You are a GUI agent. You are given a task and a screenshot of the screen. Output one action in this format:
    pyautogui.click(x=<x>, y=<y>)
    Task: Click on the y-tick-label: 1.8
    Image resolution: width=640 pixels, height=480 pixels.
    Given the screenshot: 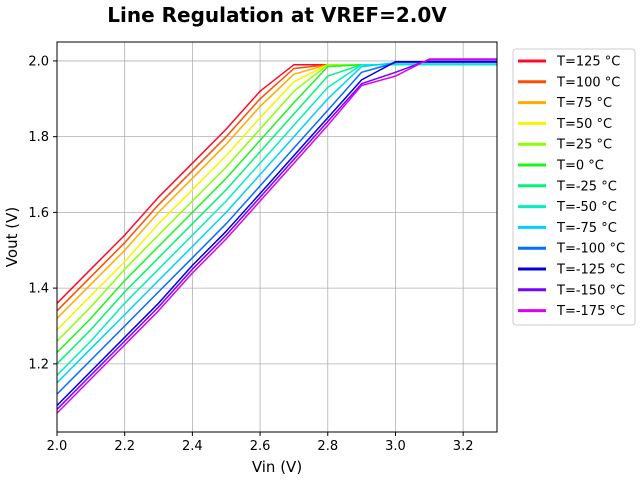 What is the action you would take?
    pyautogui.click(x=38, y=137)
    